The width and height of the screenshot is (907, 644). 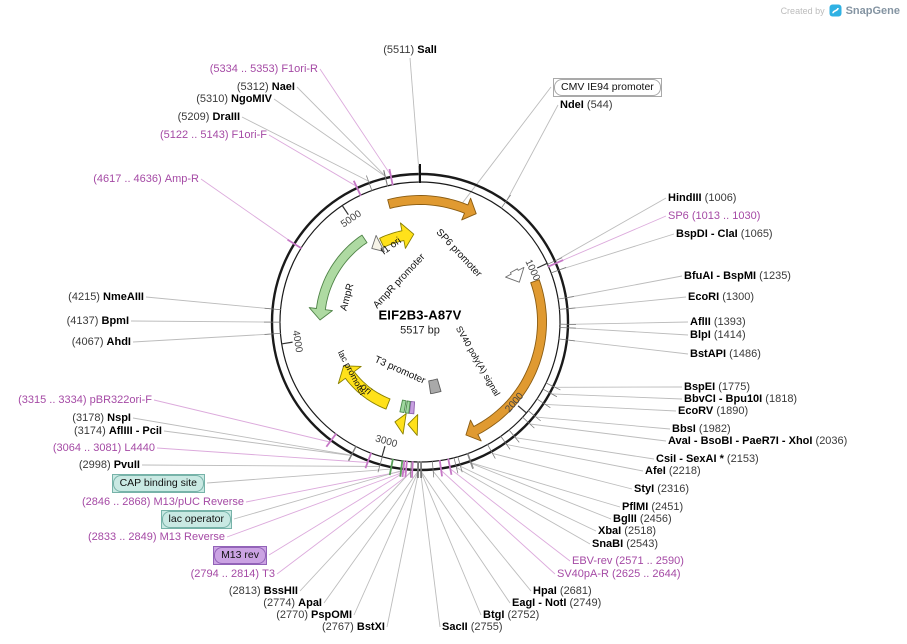 What do you see at coordinates (628, 347) in the screenshot?
I see `connector-bstapi` at bounding box center [628, 347].